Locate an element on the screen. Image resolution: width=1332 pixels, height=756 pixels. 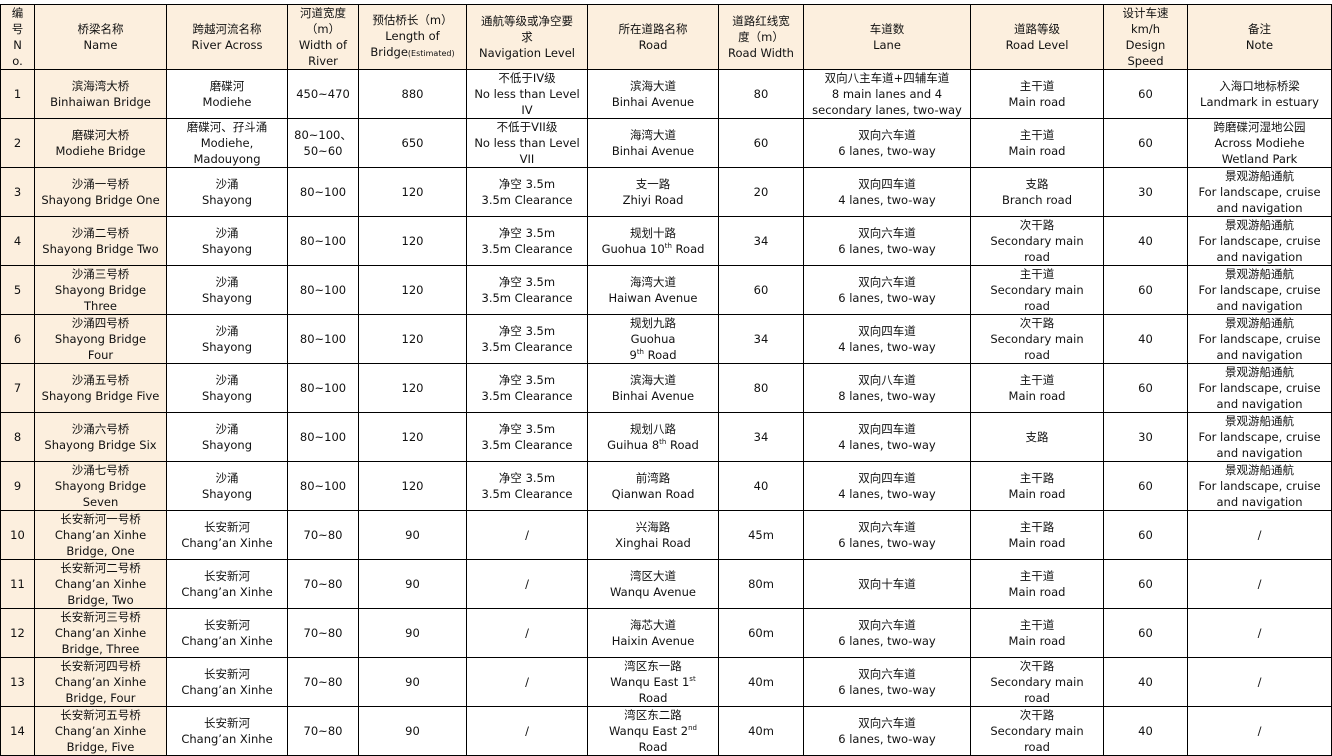
cell-line: 磨碟河、孖斗涌 is located at coordinates (227, 127).